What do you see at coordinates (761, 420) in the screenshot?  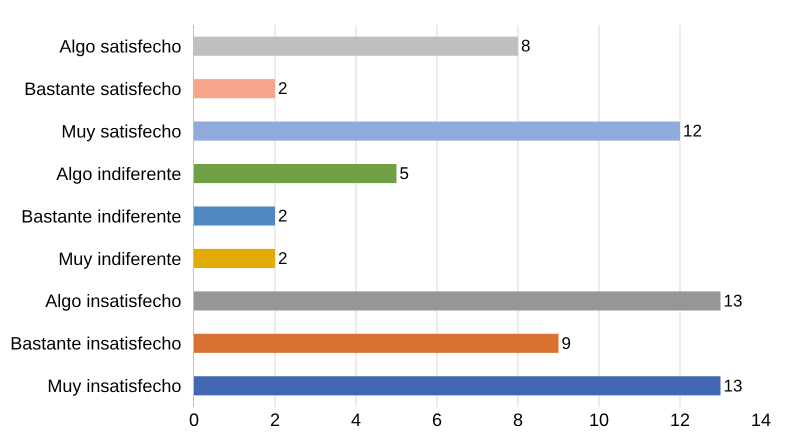 I see `x-tick-label: 14` at bounding box center [761, 420].